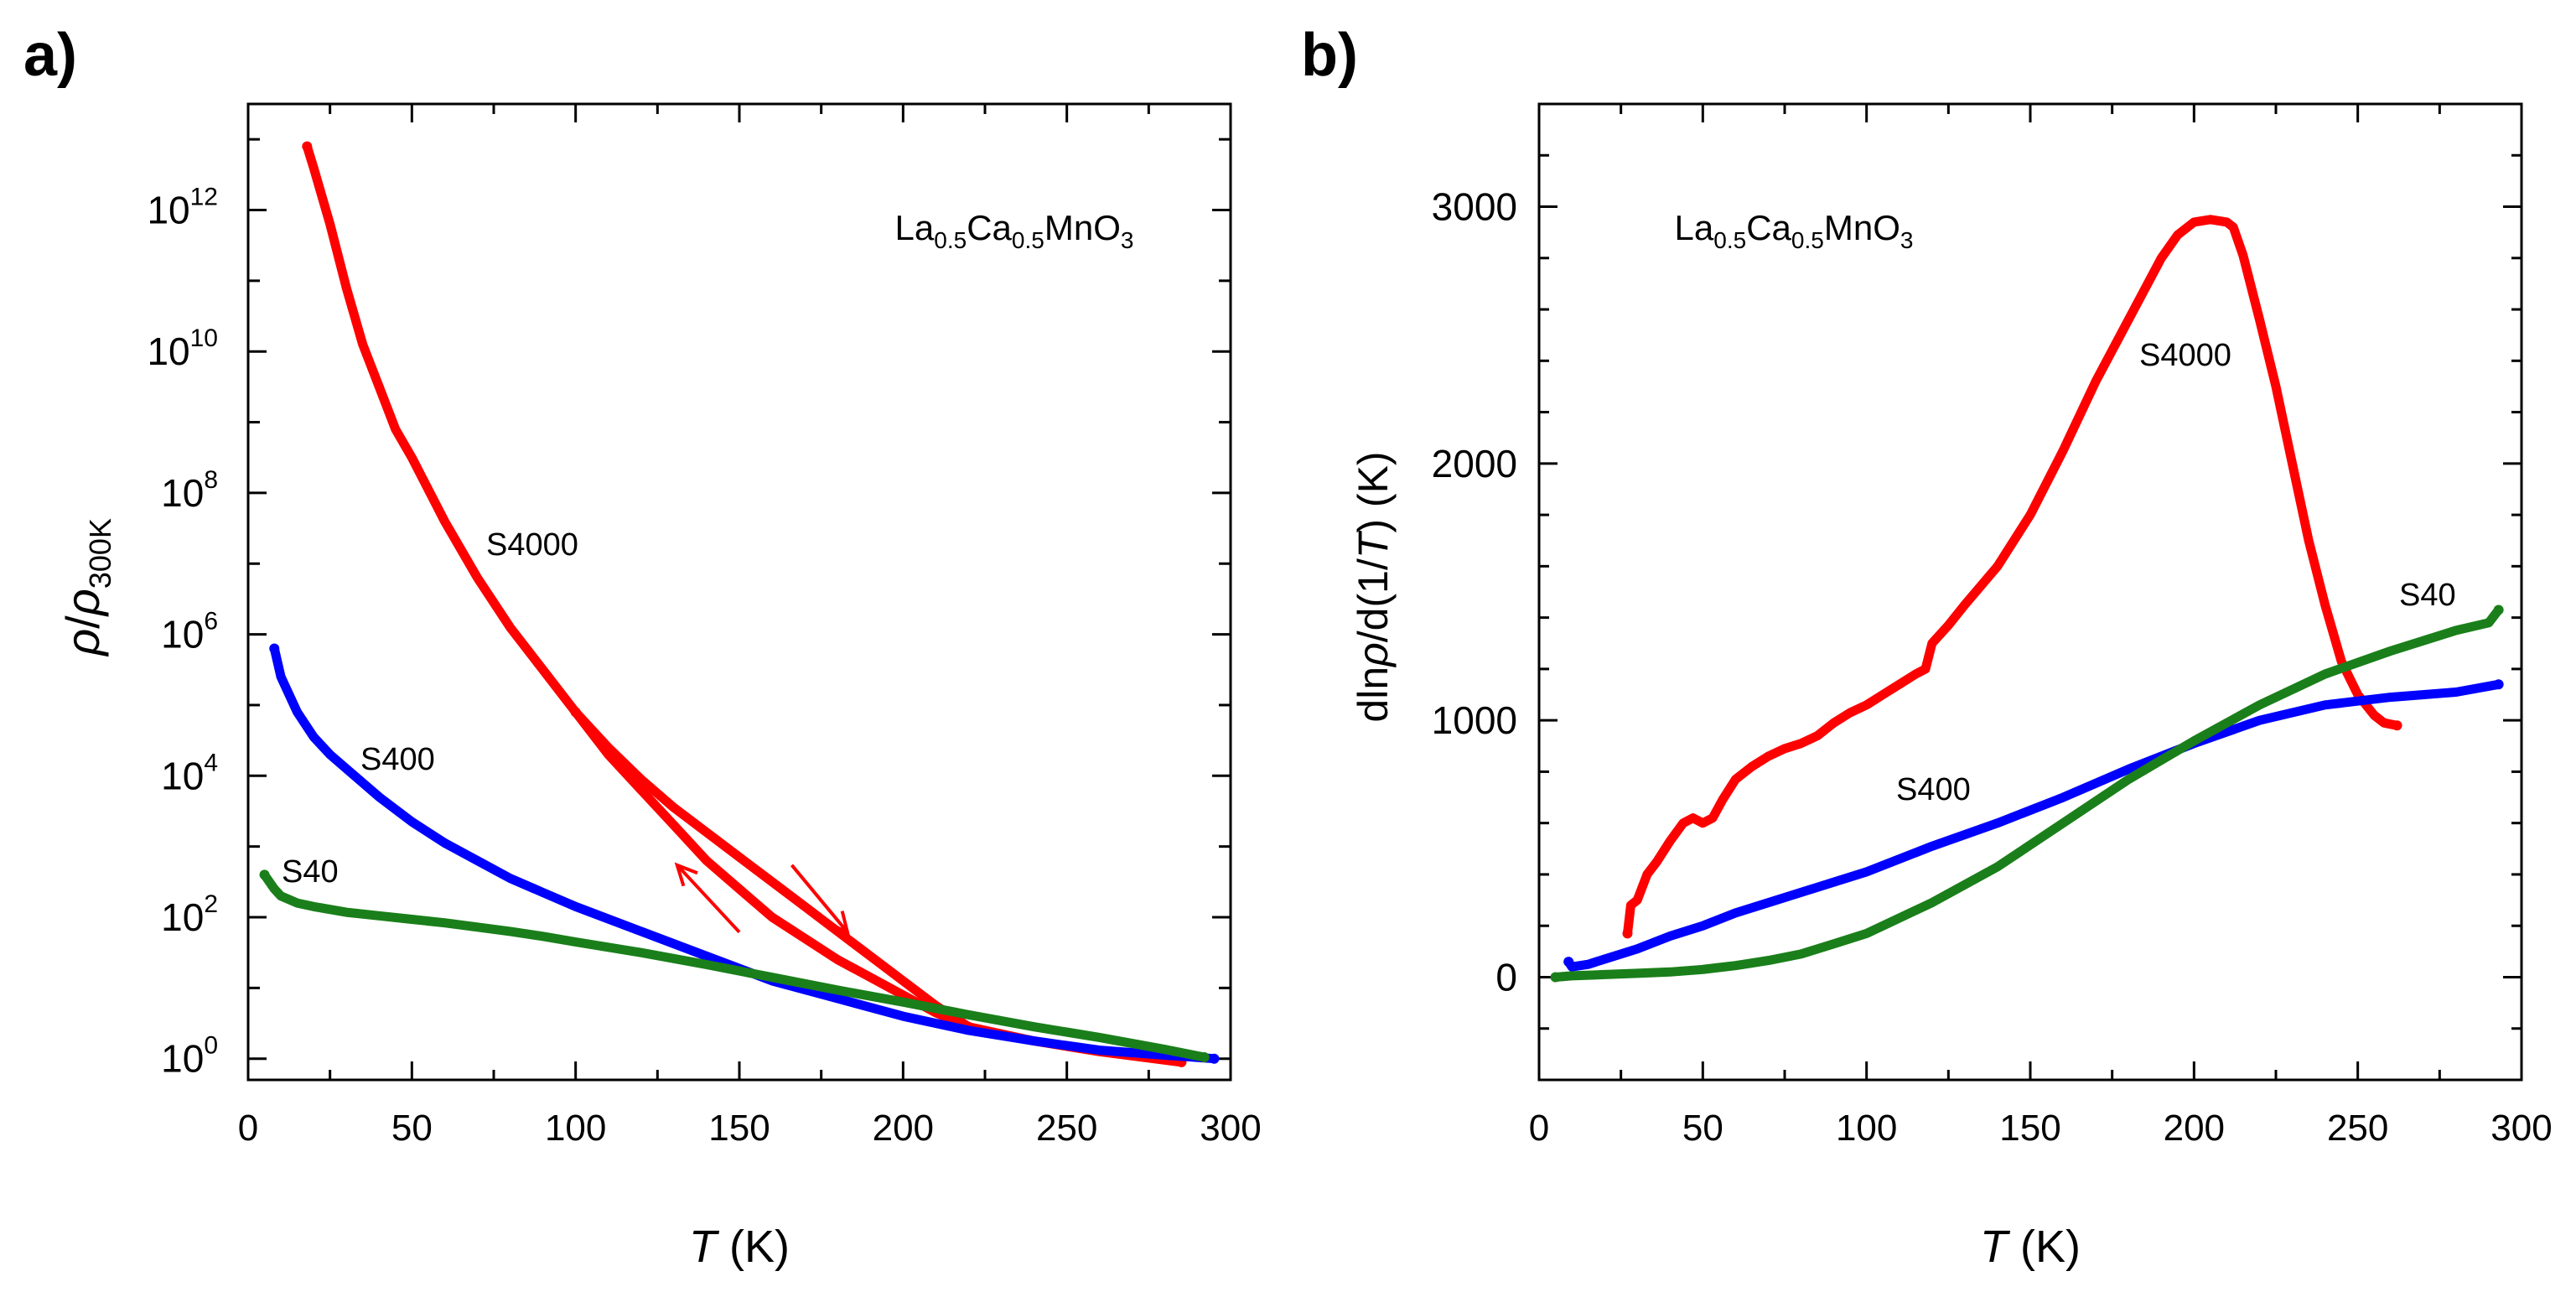  What do you see at coordinates (182, 208) in the screenshot?
I see `panel-a-y-tick-label: 10¹²` at bounding box center [182, 208].